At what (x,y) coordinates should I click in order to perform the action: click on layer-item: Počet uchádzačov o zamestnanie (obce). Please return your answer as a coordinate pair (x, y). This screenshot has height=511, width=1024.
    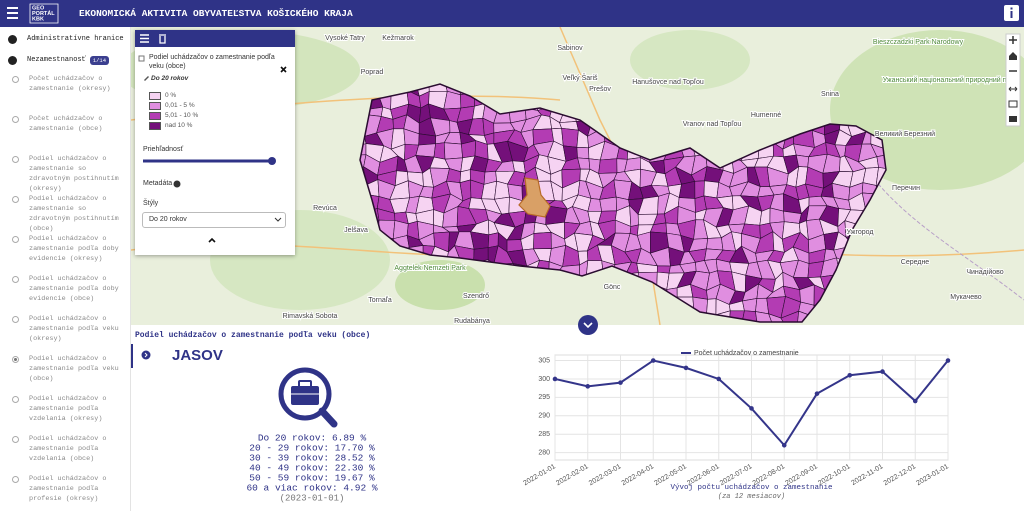
    Looking at the image, I should click on (67, 124).